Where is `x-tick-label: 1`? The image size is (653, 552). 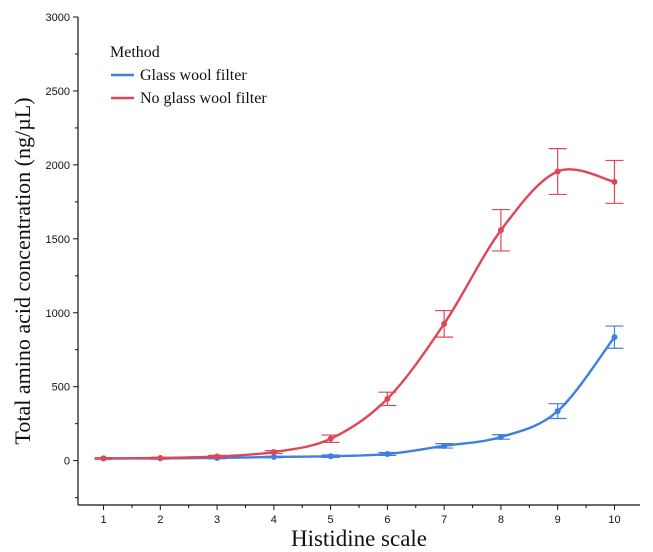 x-tick-label: 1 is located at coordinates (103, 520).